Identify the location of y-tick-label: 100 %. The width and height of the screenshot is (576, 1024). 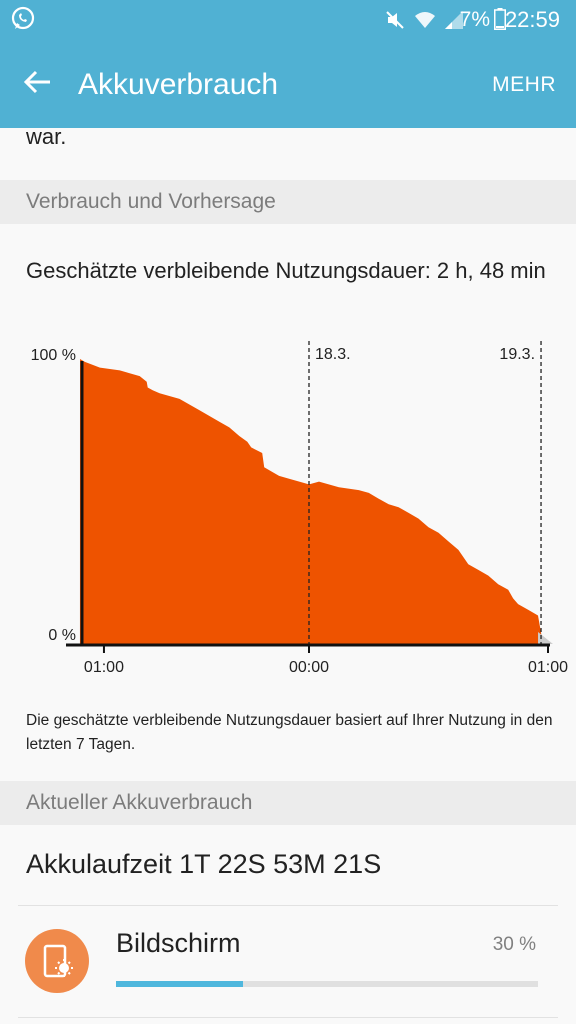
(53, 355).